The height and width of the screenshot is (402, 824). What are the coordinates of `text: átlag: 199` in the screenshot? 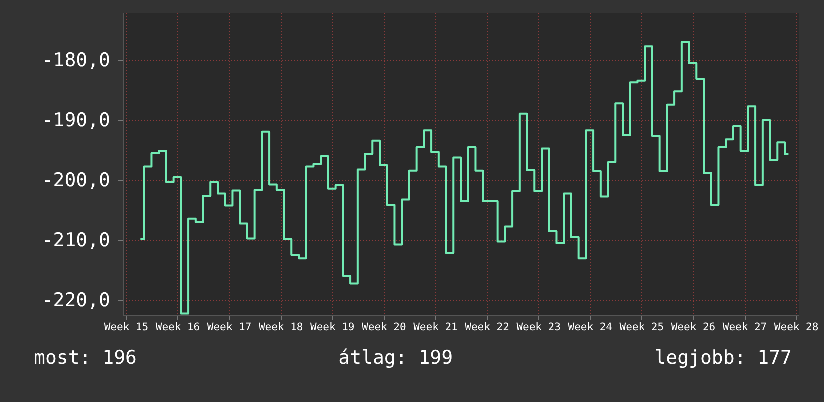 It's located at (396, 358).